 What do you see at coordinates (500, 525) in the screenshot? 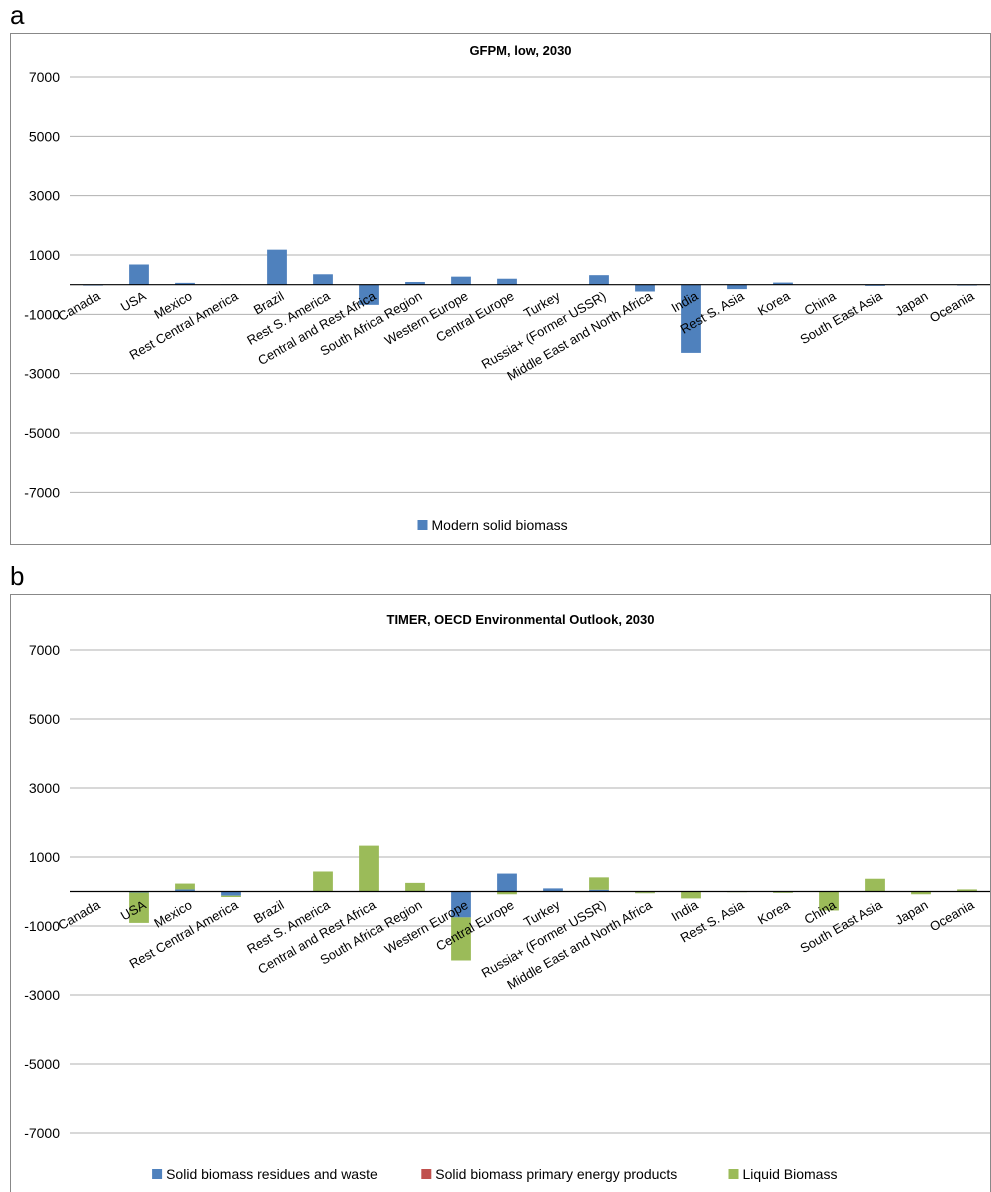
I see `legend-label: Modern solid biomass` at bounding box center [500, 525].